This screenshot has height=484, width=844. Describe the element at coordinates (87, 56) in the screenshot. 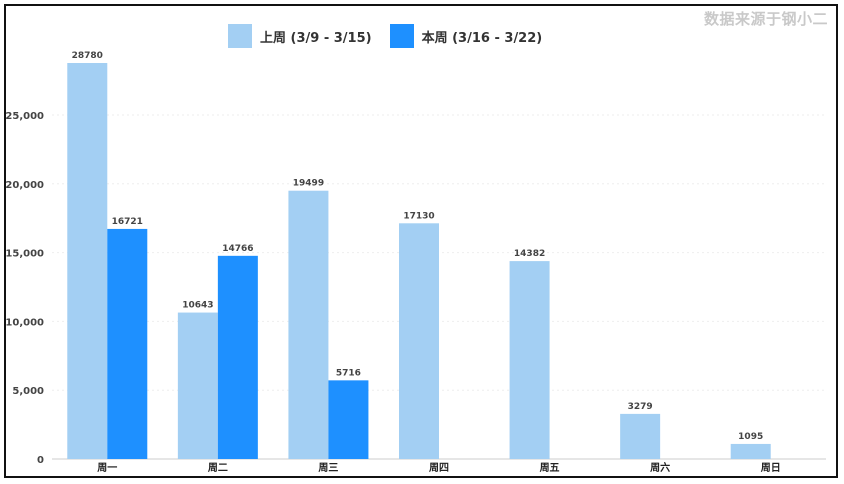

I see `data-label: 28780` at that location.